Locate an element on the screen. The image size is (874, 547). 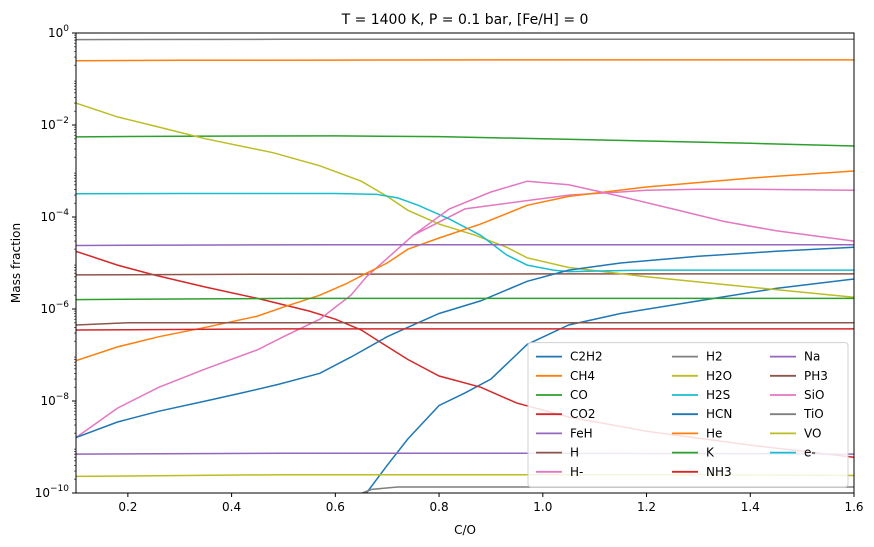
legend-entry: H- is located at coordinates (576, 472).